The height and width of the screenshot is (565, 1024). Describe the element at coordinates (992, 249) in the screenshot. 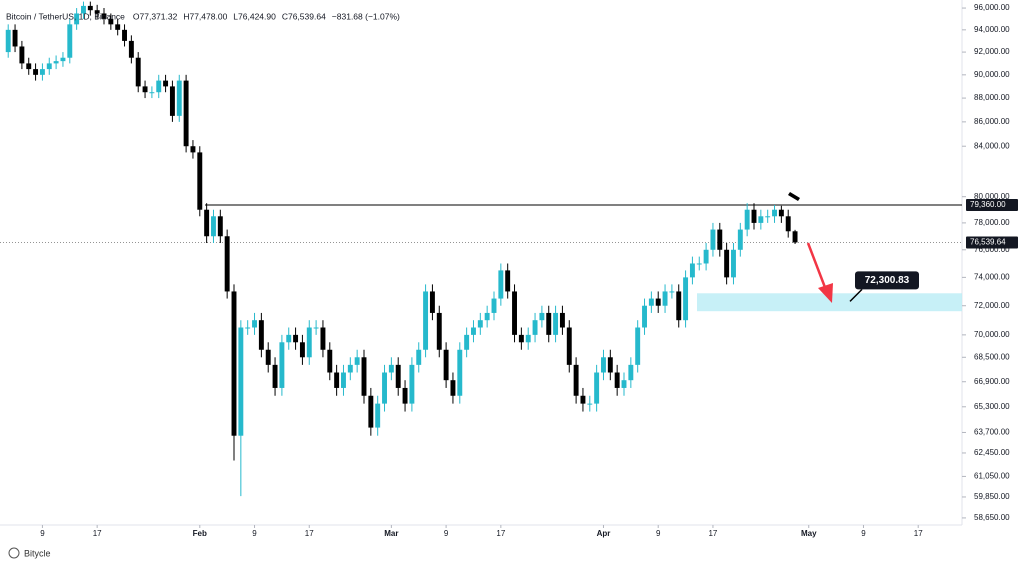

I see `y-tick-label: 76,000.00` at that location.